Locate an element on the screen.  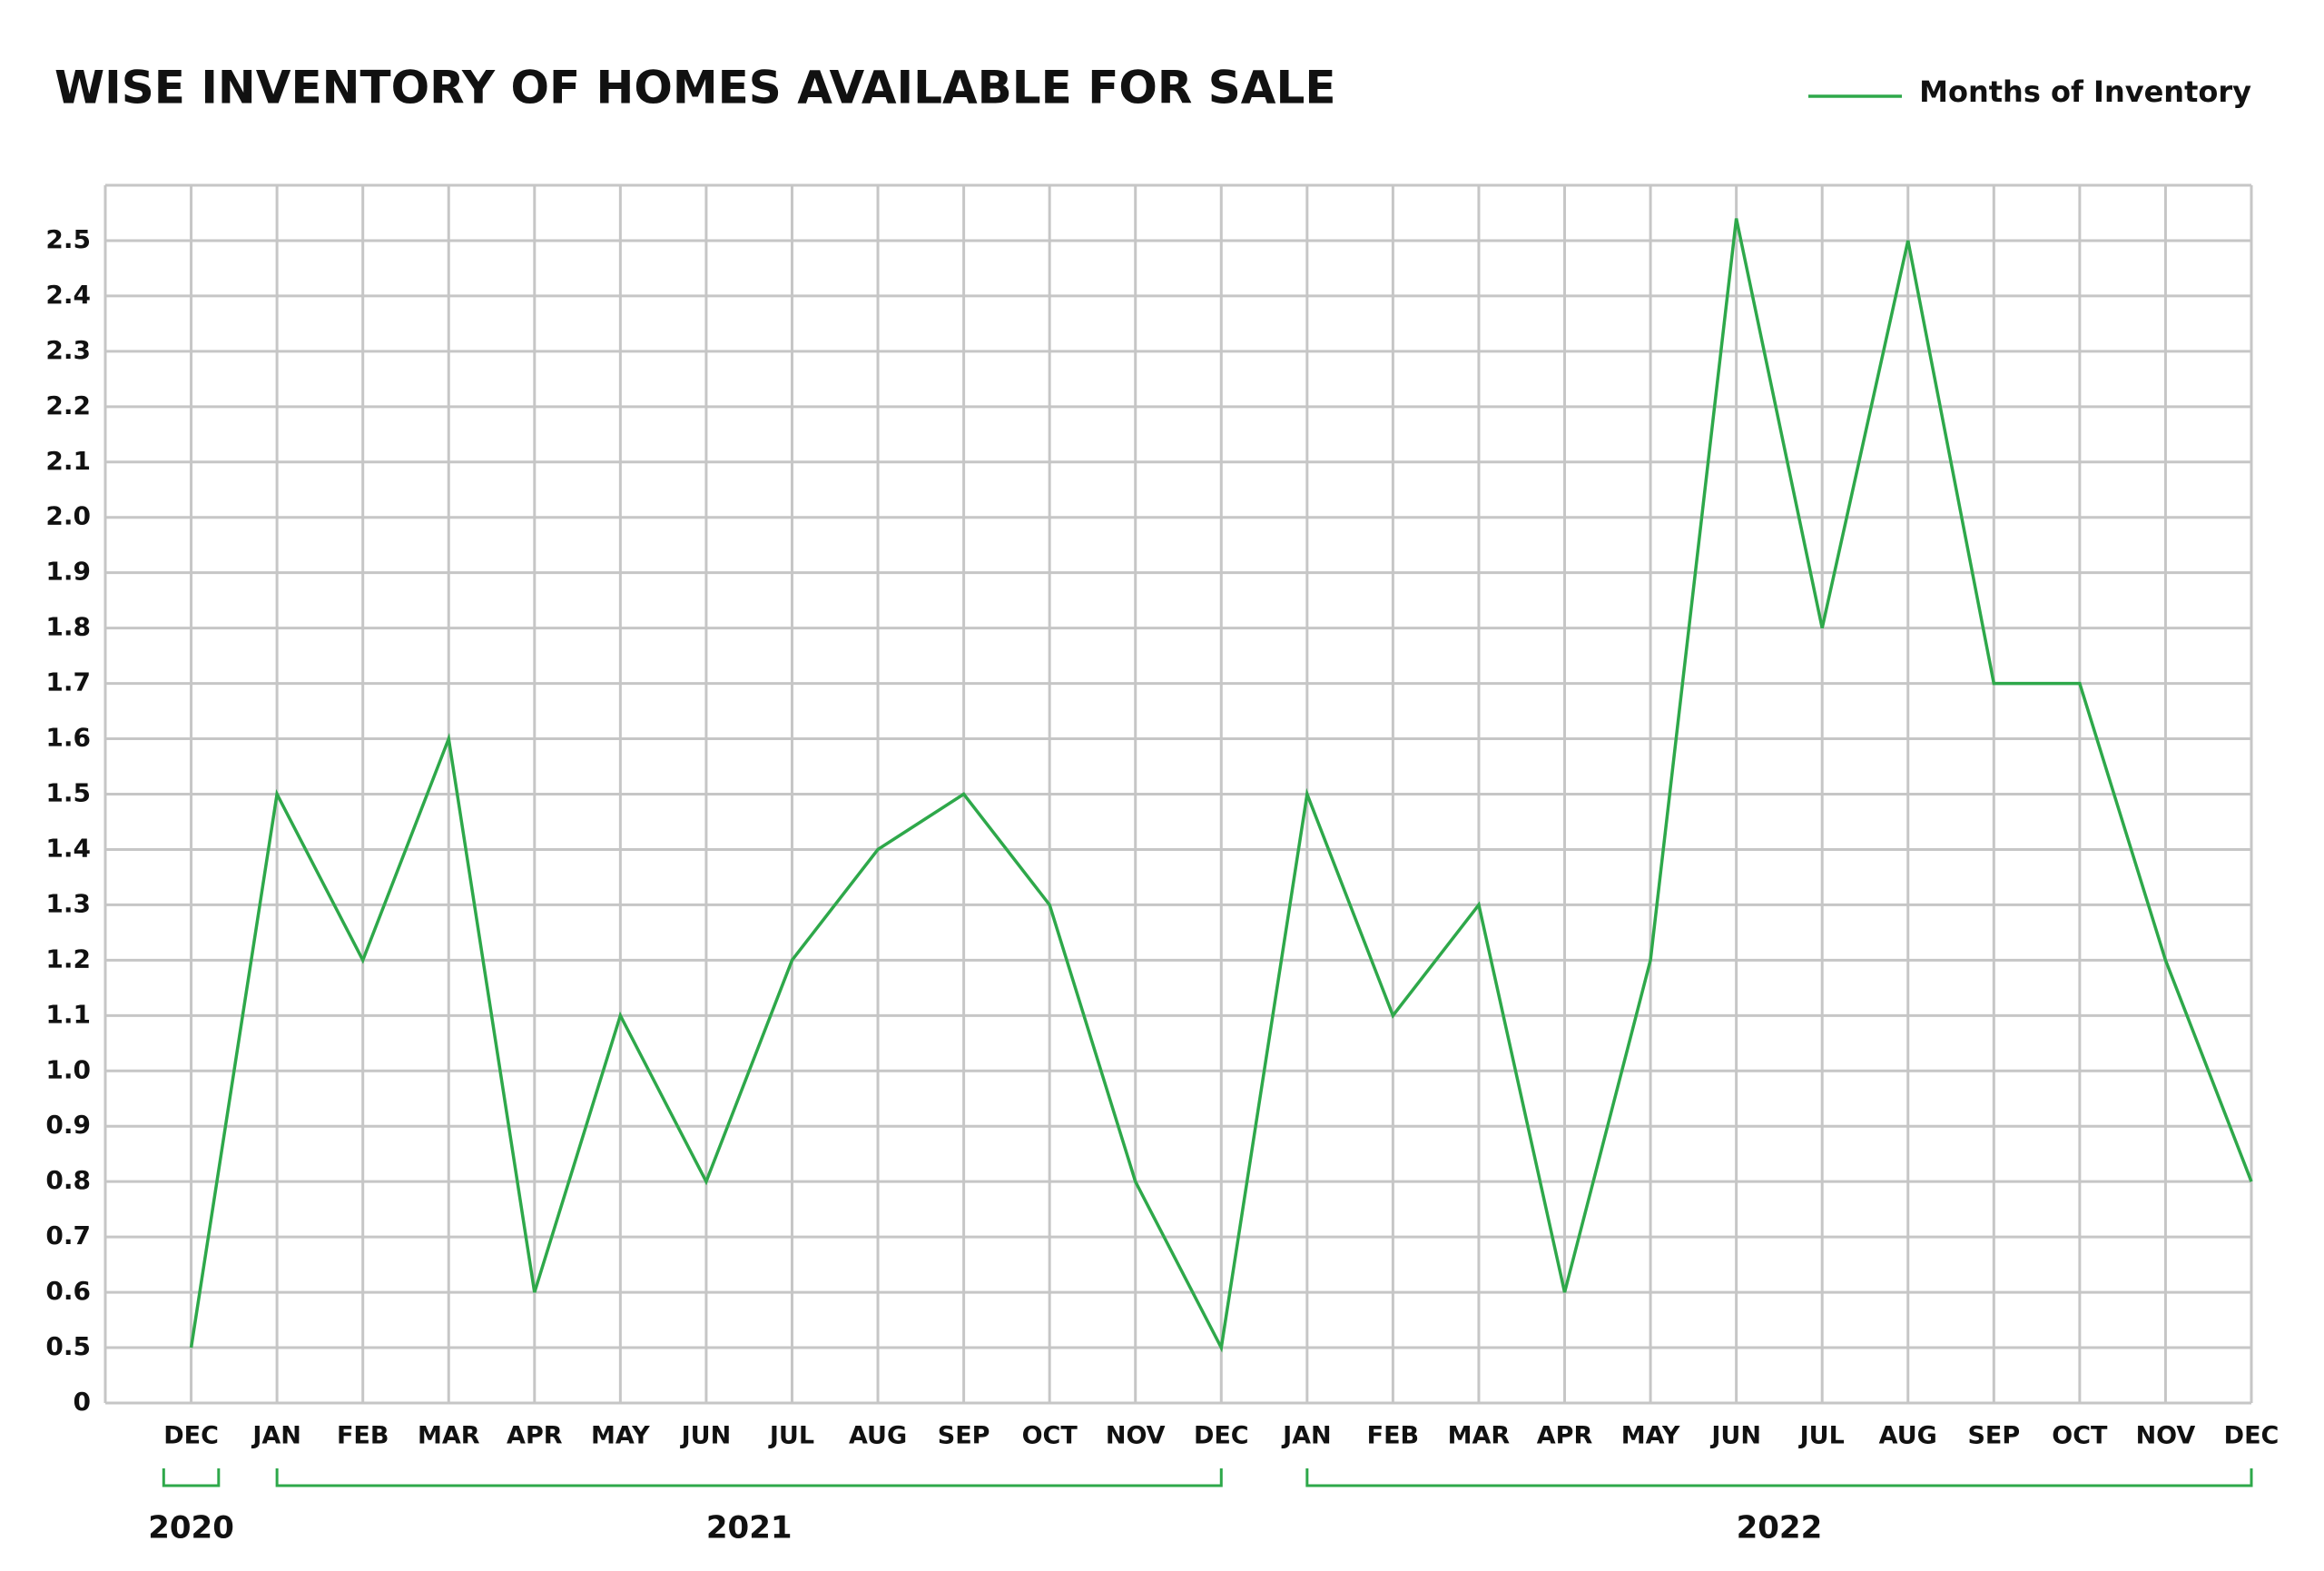
y-tick-label: 2.4 is located at coordinates (68, 295).